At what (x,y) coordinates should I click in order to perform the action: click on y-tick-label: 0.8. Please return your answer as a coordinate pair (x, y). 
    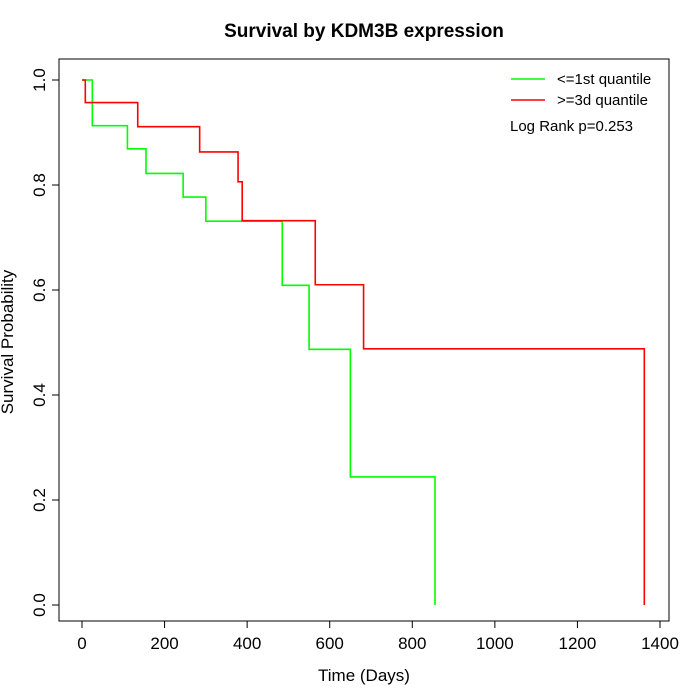
    Looking at the image, I should click on (39, 185).